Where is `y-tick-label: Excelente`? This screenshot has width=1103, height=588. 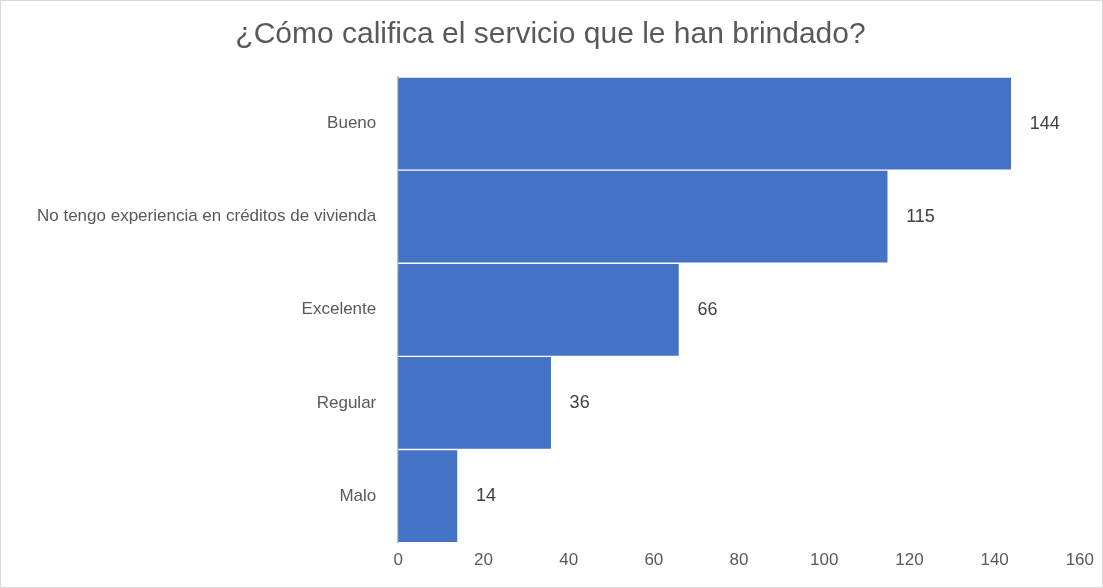 y-tick-label: Excelente is located at coordinates (339, 309).